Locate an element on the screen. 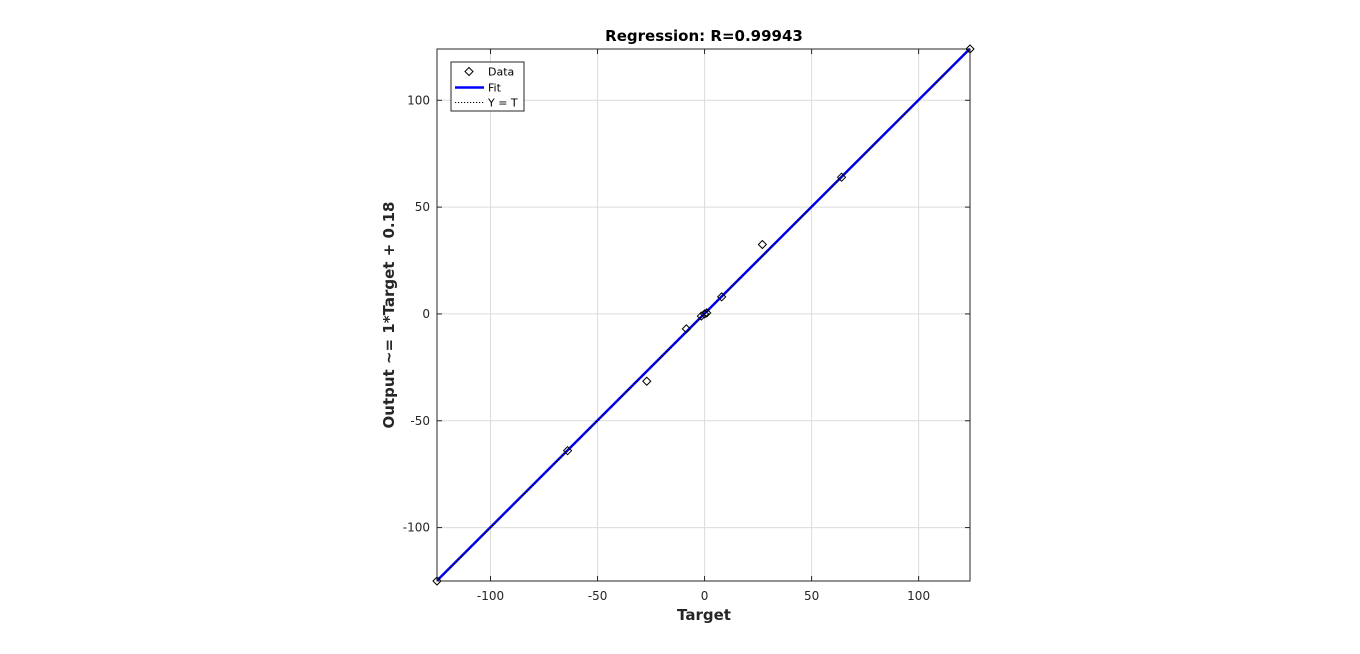  y-tick-label: -50 is located at coordinates (420, 421).